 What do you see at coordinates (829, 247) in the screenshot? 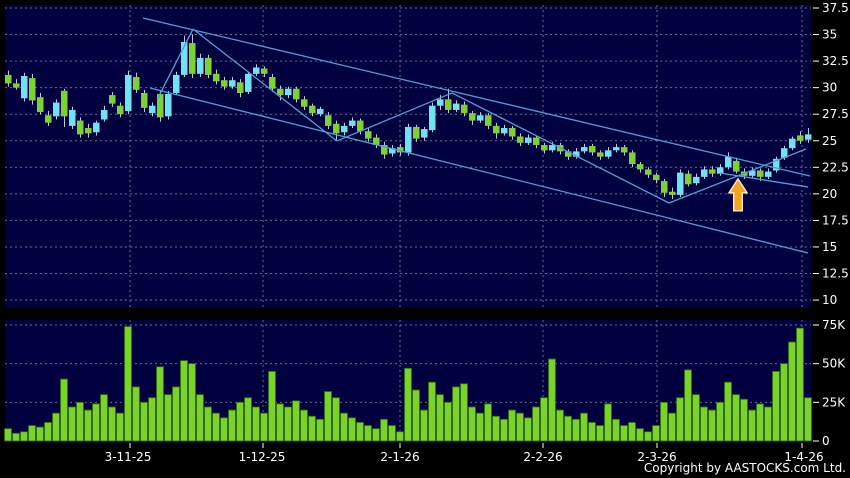
I see `price-axis-label: 15` at bounding box center [829, 247].